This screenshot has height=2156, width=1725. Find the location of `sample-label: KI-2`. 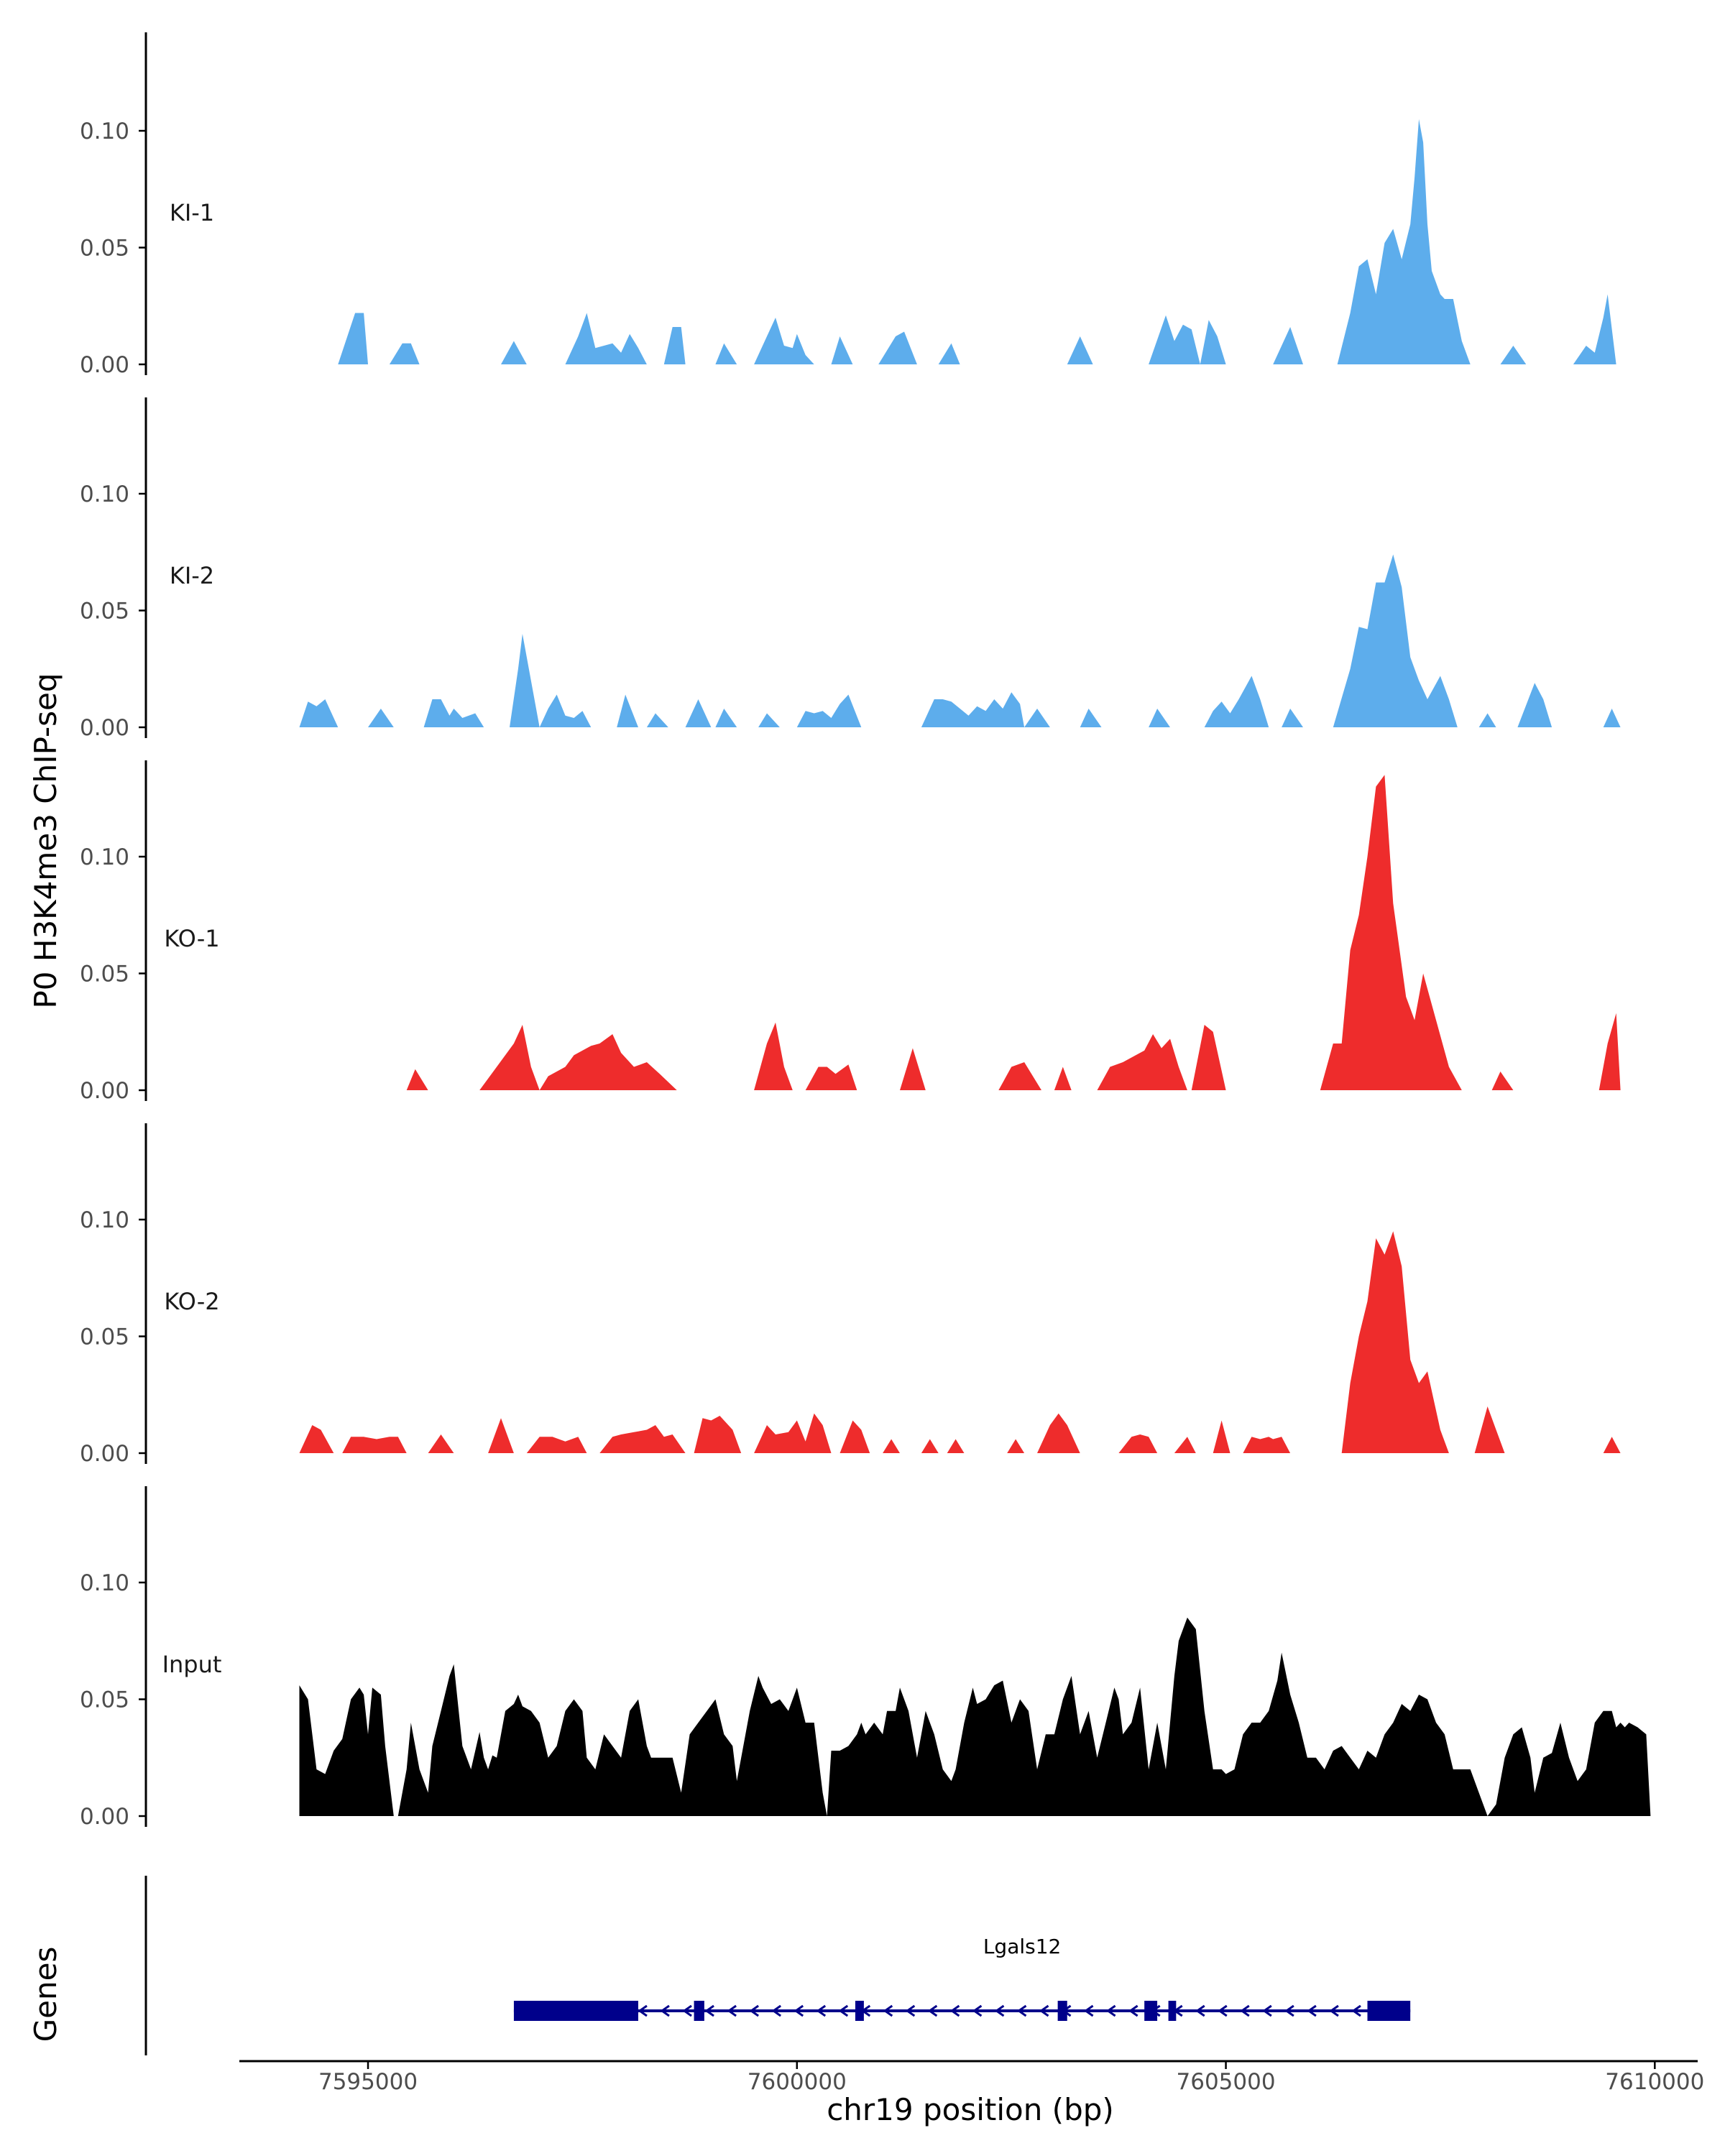

sample-label: KI-2 is located at coordinates (192, 575).